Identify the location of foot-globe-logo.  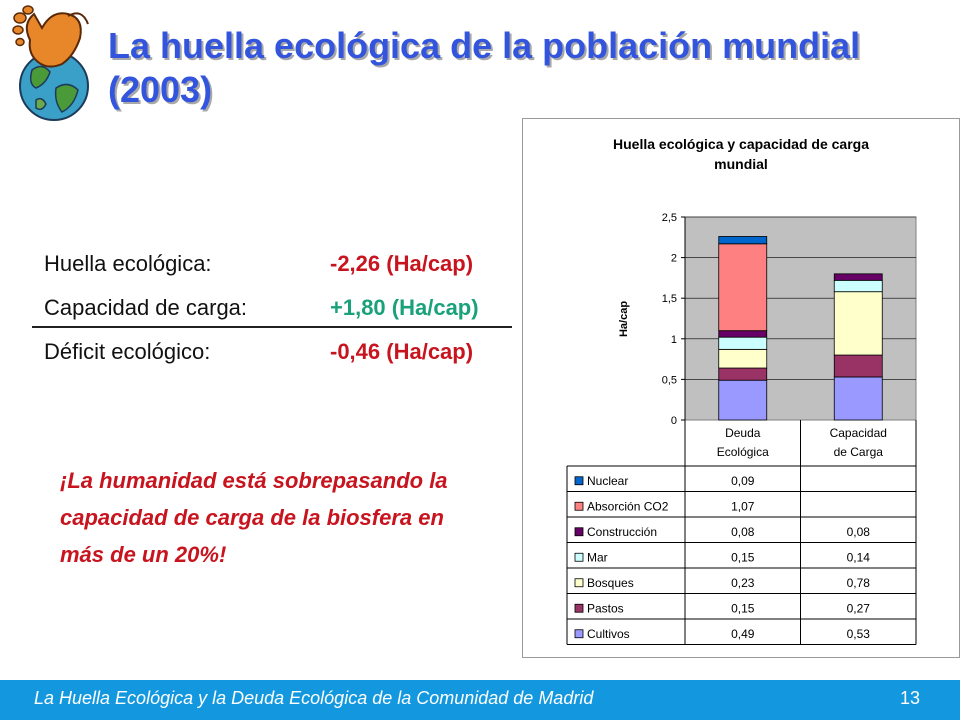
(50, 63).